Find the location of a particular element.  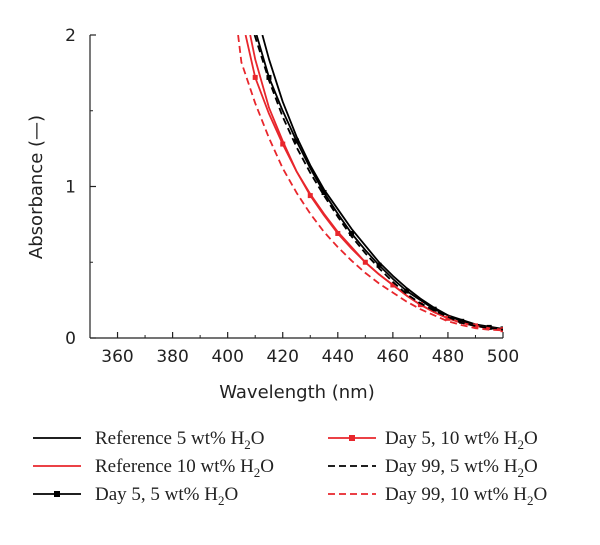

x-tick-label: 420 is located at coordinates (283, 357).